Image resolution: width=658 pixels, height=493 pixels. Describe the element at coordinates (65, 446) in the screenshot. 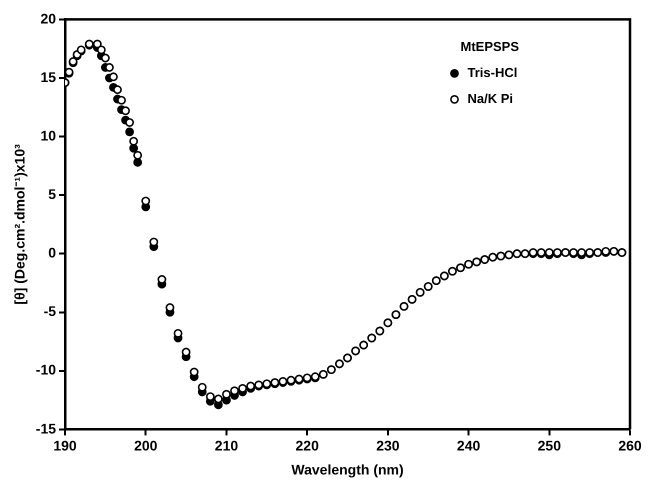

I see `x-tick-label: 190` at that location.